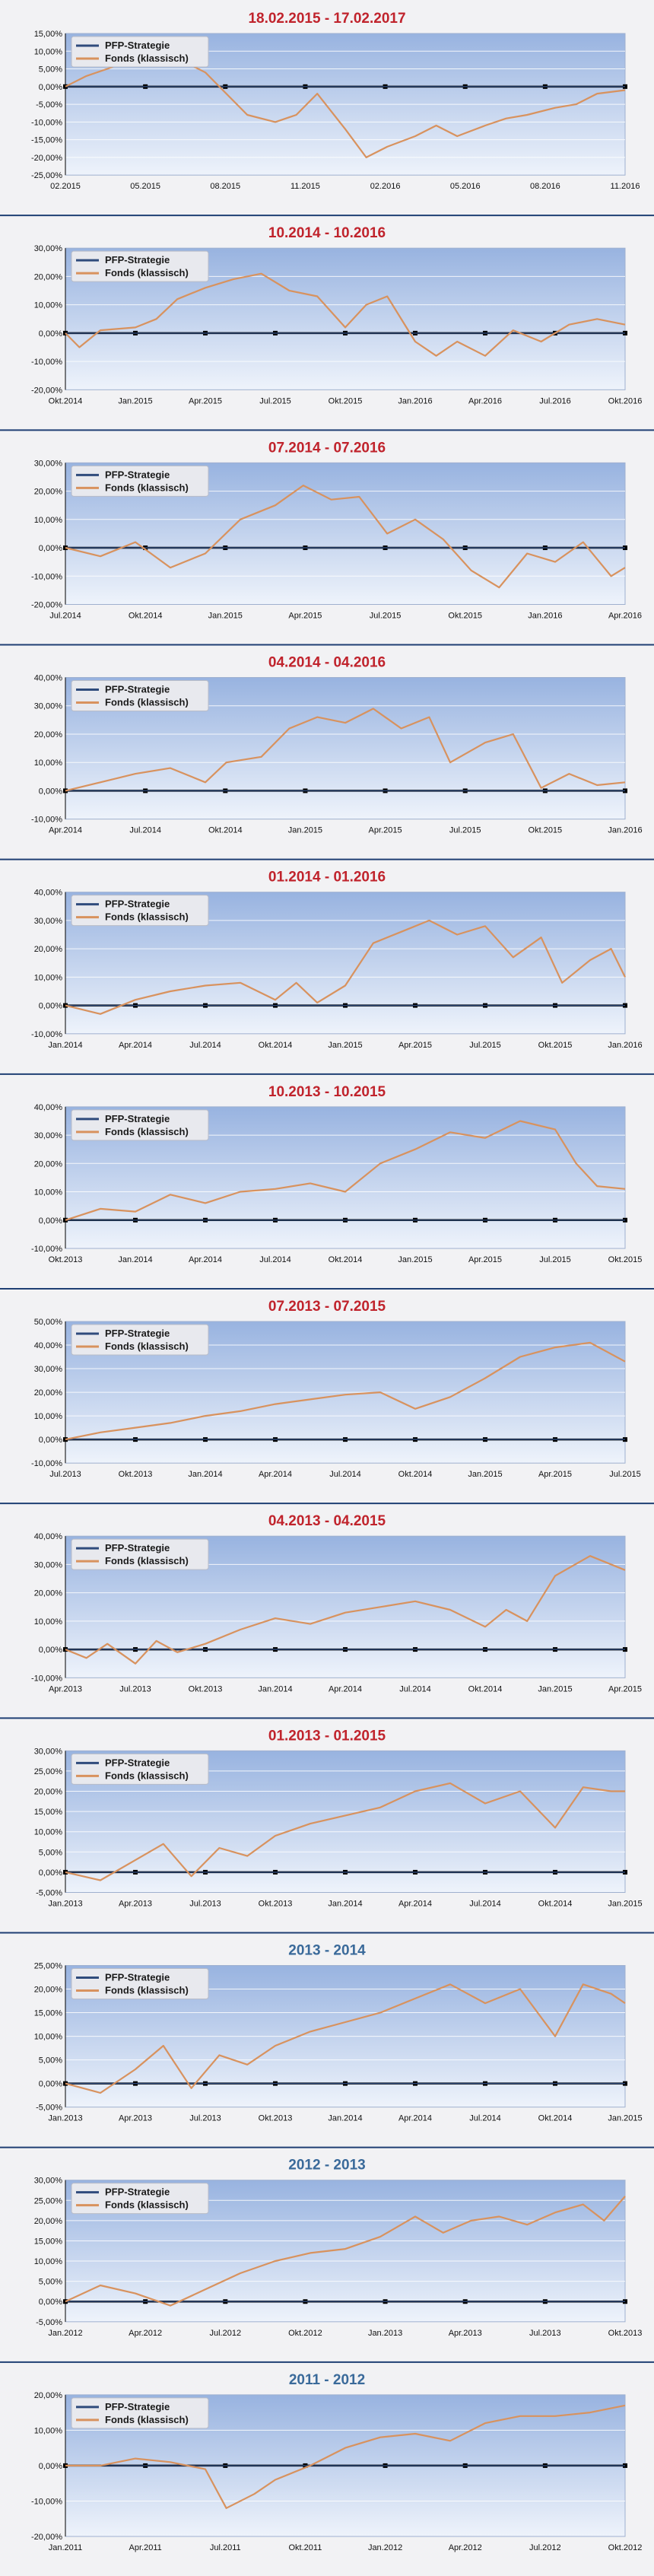  What do you see at coordinates (225, 2333) in the screenshot?
I see `x-tick-label: Jul.2012` at bounding box center [225, 2333].